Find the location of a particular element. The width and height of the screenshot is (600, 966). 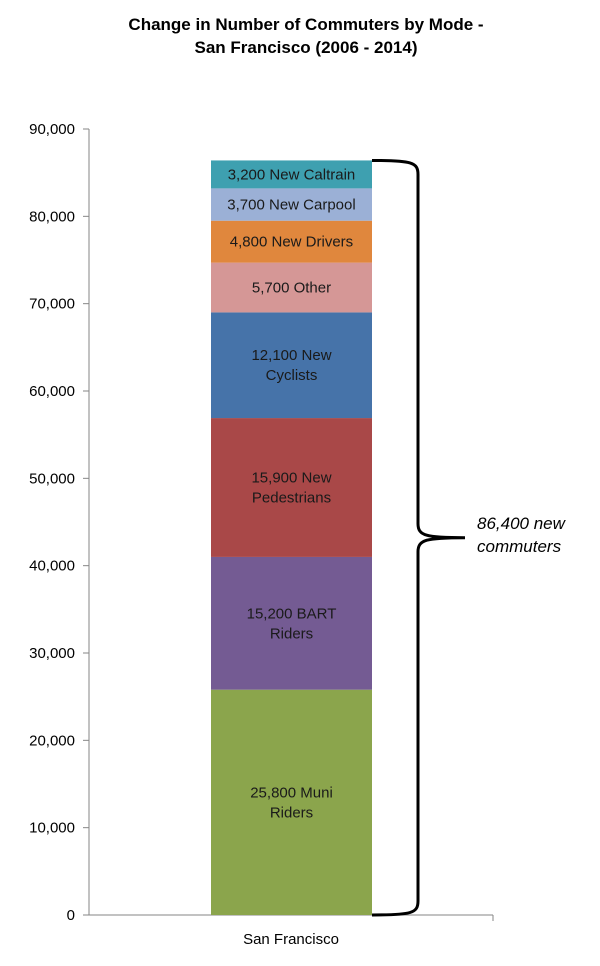

x-category-label: San Francisco is located at coordinates (291, 939).